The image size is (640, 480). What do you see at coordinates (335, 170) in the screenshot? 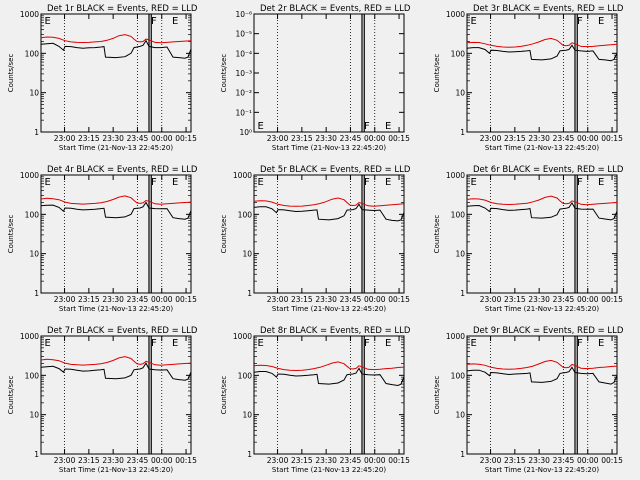
I see `panel-title: Det 5r BLACK = Events, RED = LLD` at bounding box center [335, 170].